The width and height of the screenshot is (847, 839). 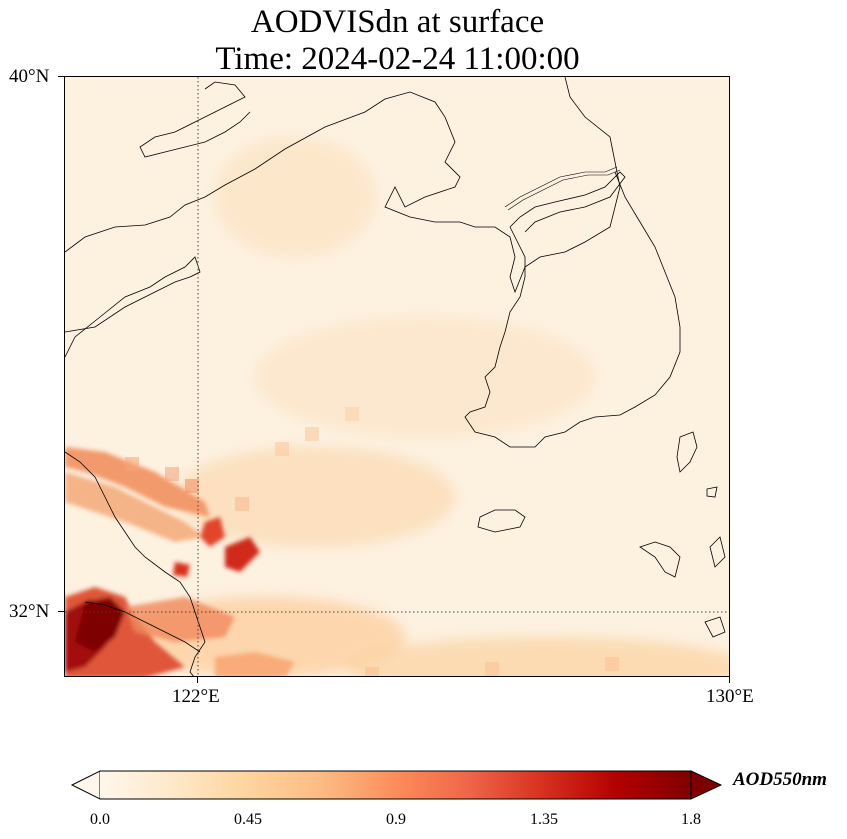 What do you see at coordinates (396, 819) in the screenshot?
I see `colorbar-tick-2: 0.9` at bounding box center [396, 819].